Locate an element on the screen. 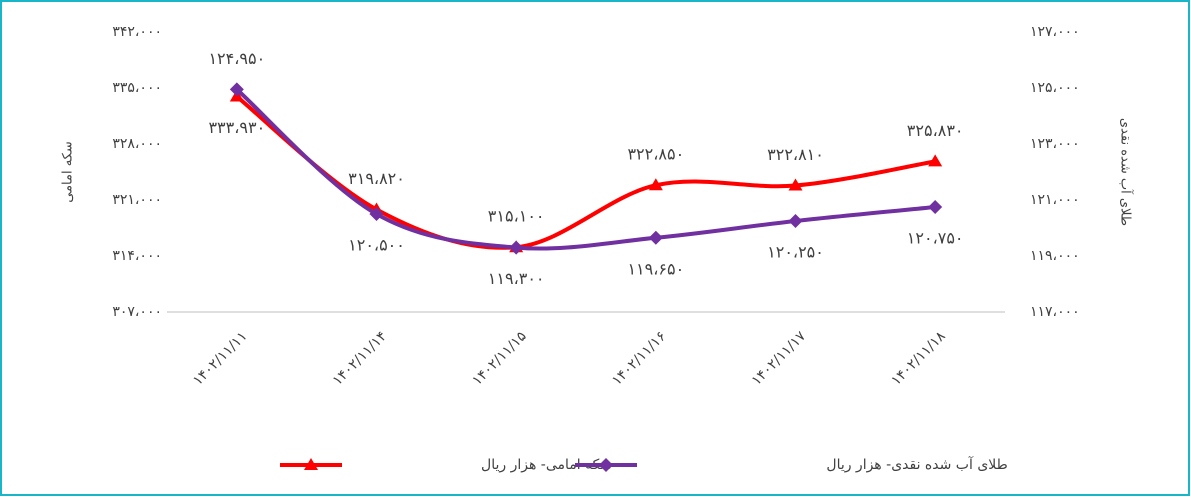 This screenshot has width=1191, height=497. y2-tick-label: ۱۱۷،۰۰۰ is located at coordinates (1055, 312).